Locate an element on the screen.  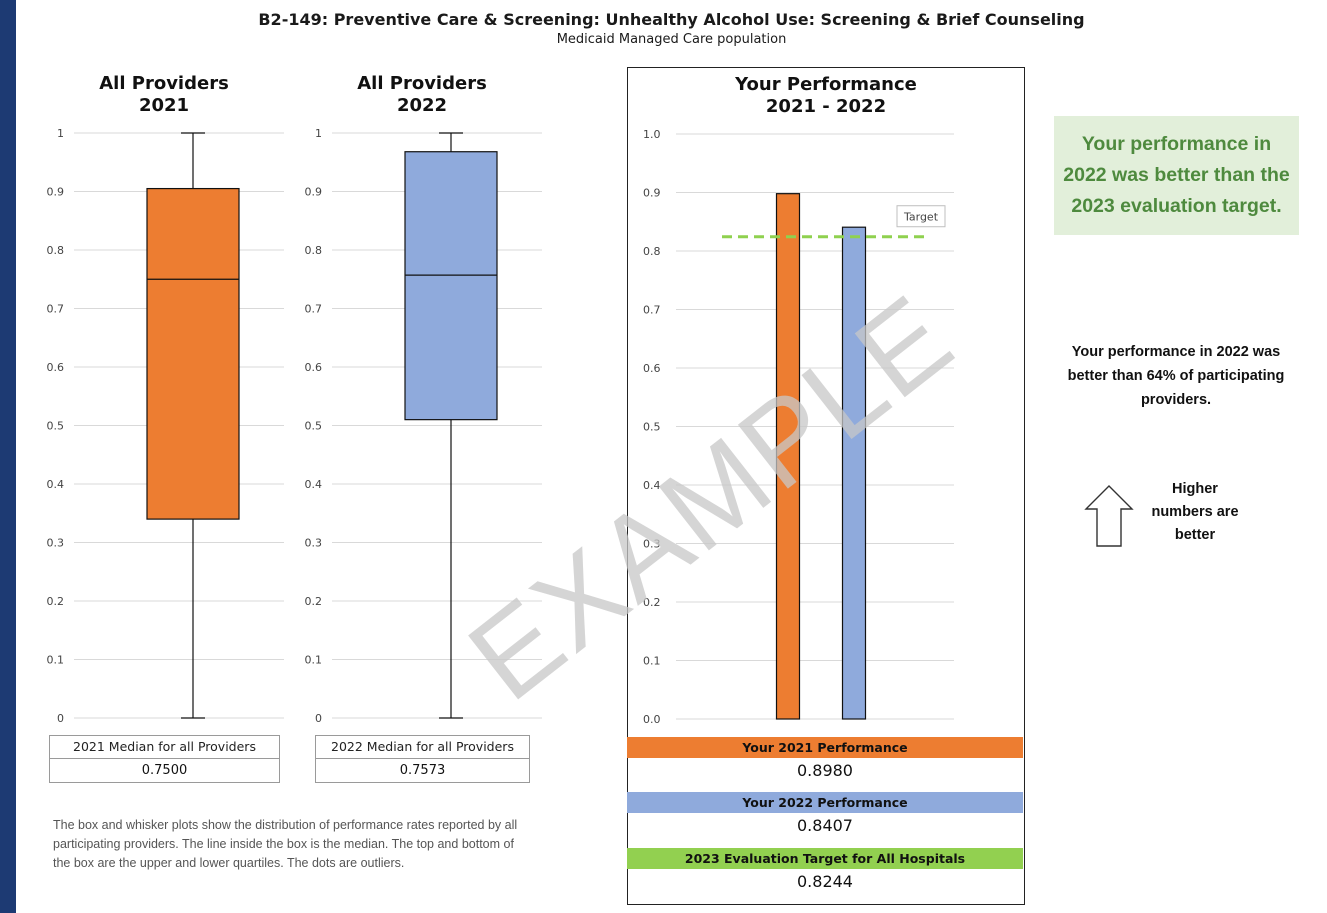
box-2021-tick-label: 0.2 is located at coordinates (56, 601).